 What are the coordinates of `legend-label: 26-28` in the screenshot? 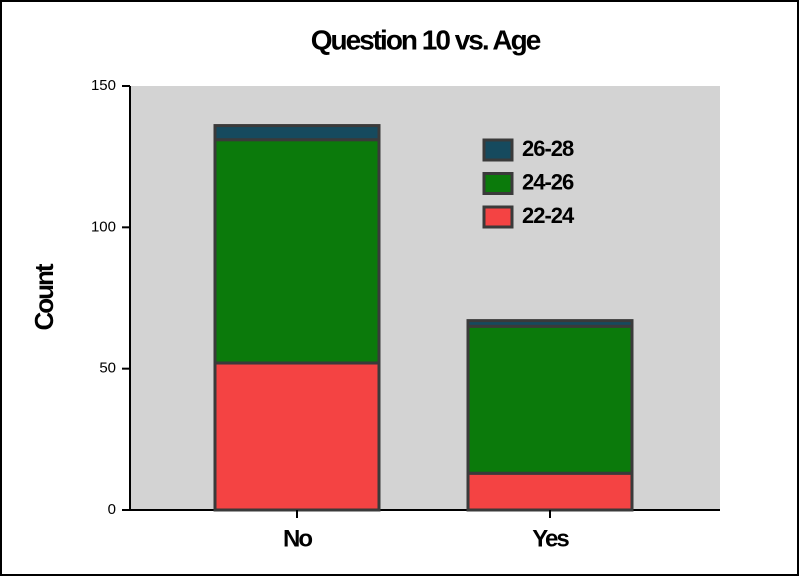 It's located at (548, 148).